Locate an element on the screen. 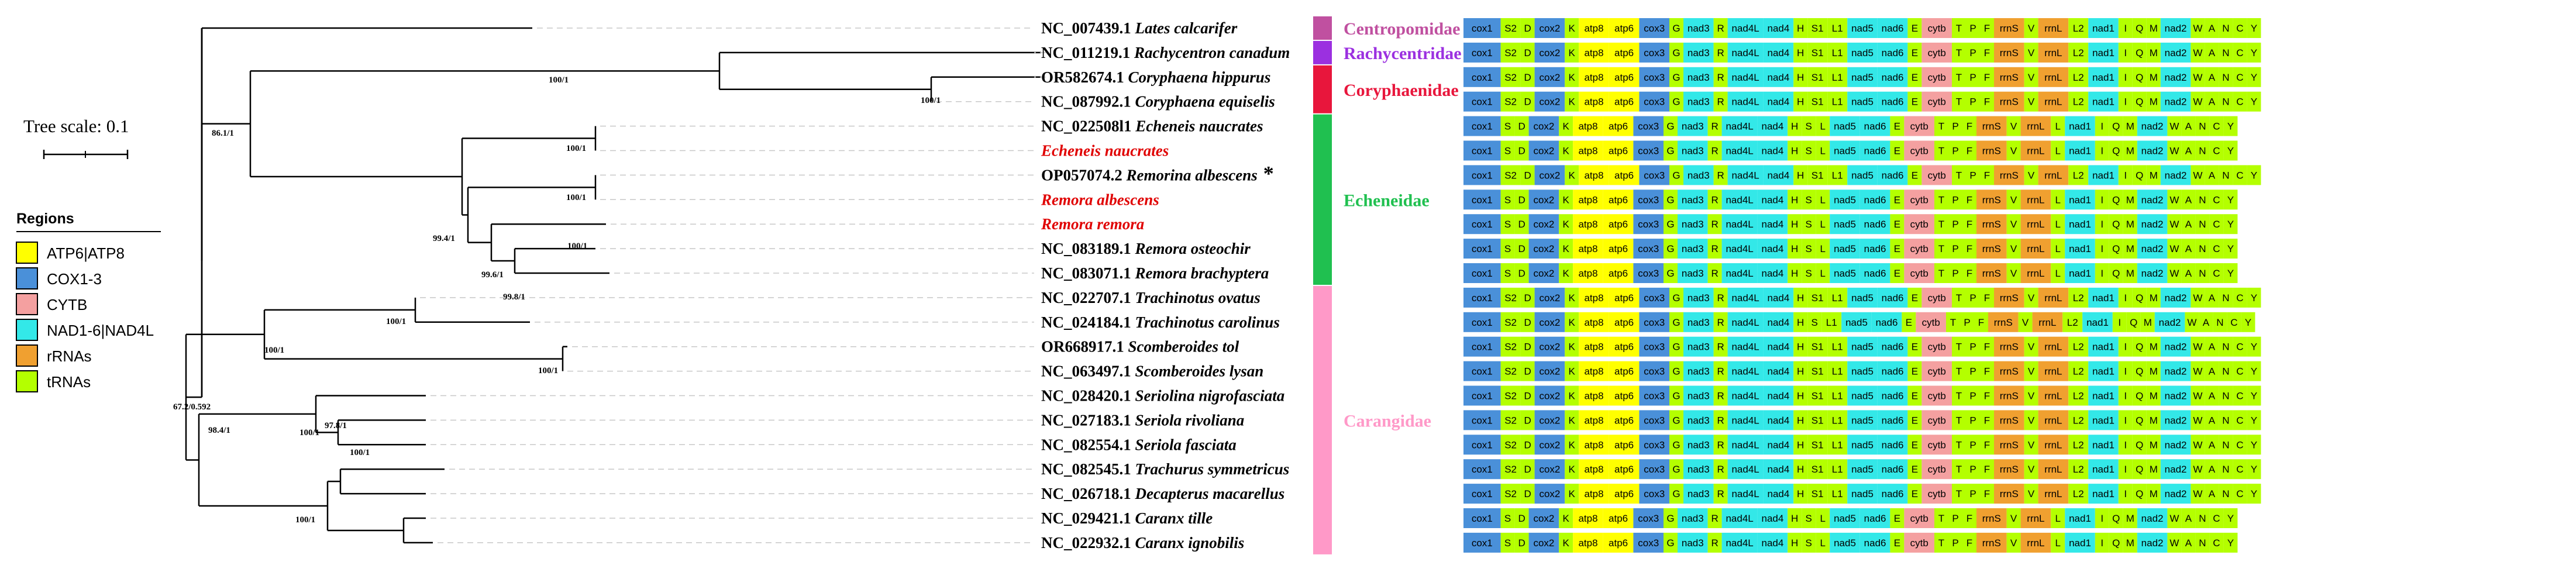 This screenshot has width=2576, height=579. gene-label: P is located at coordinates (1972, 175).